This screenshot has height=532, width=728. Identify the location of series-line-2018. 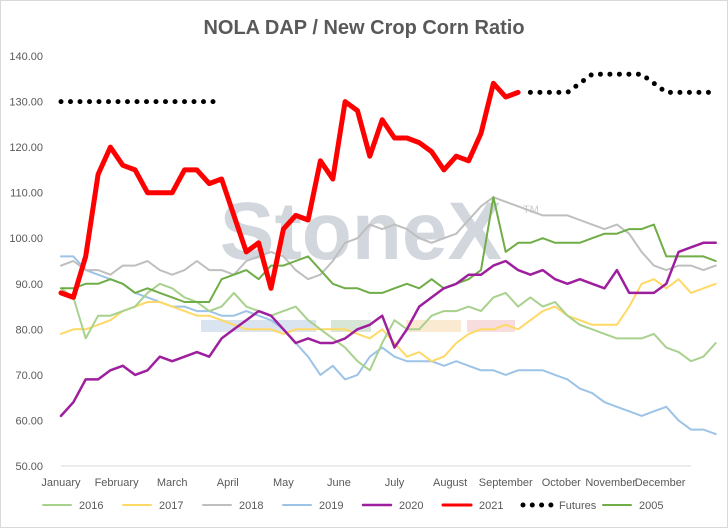
(388, 238).